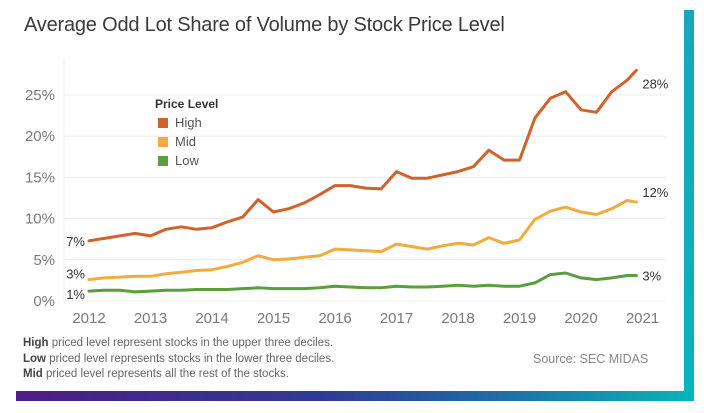  Describe the element at coordinates (150, 318) in the screenshot. I see `x-tick-label: 2013` at that location.